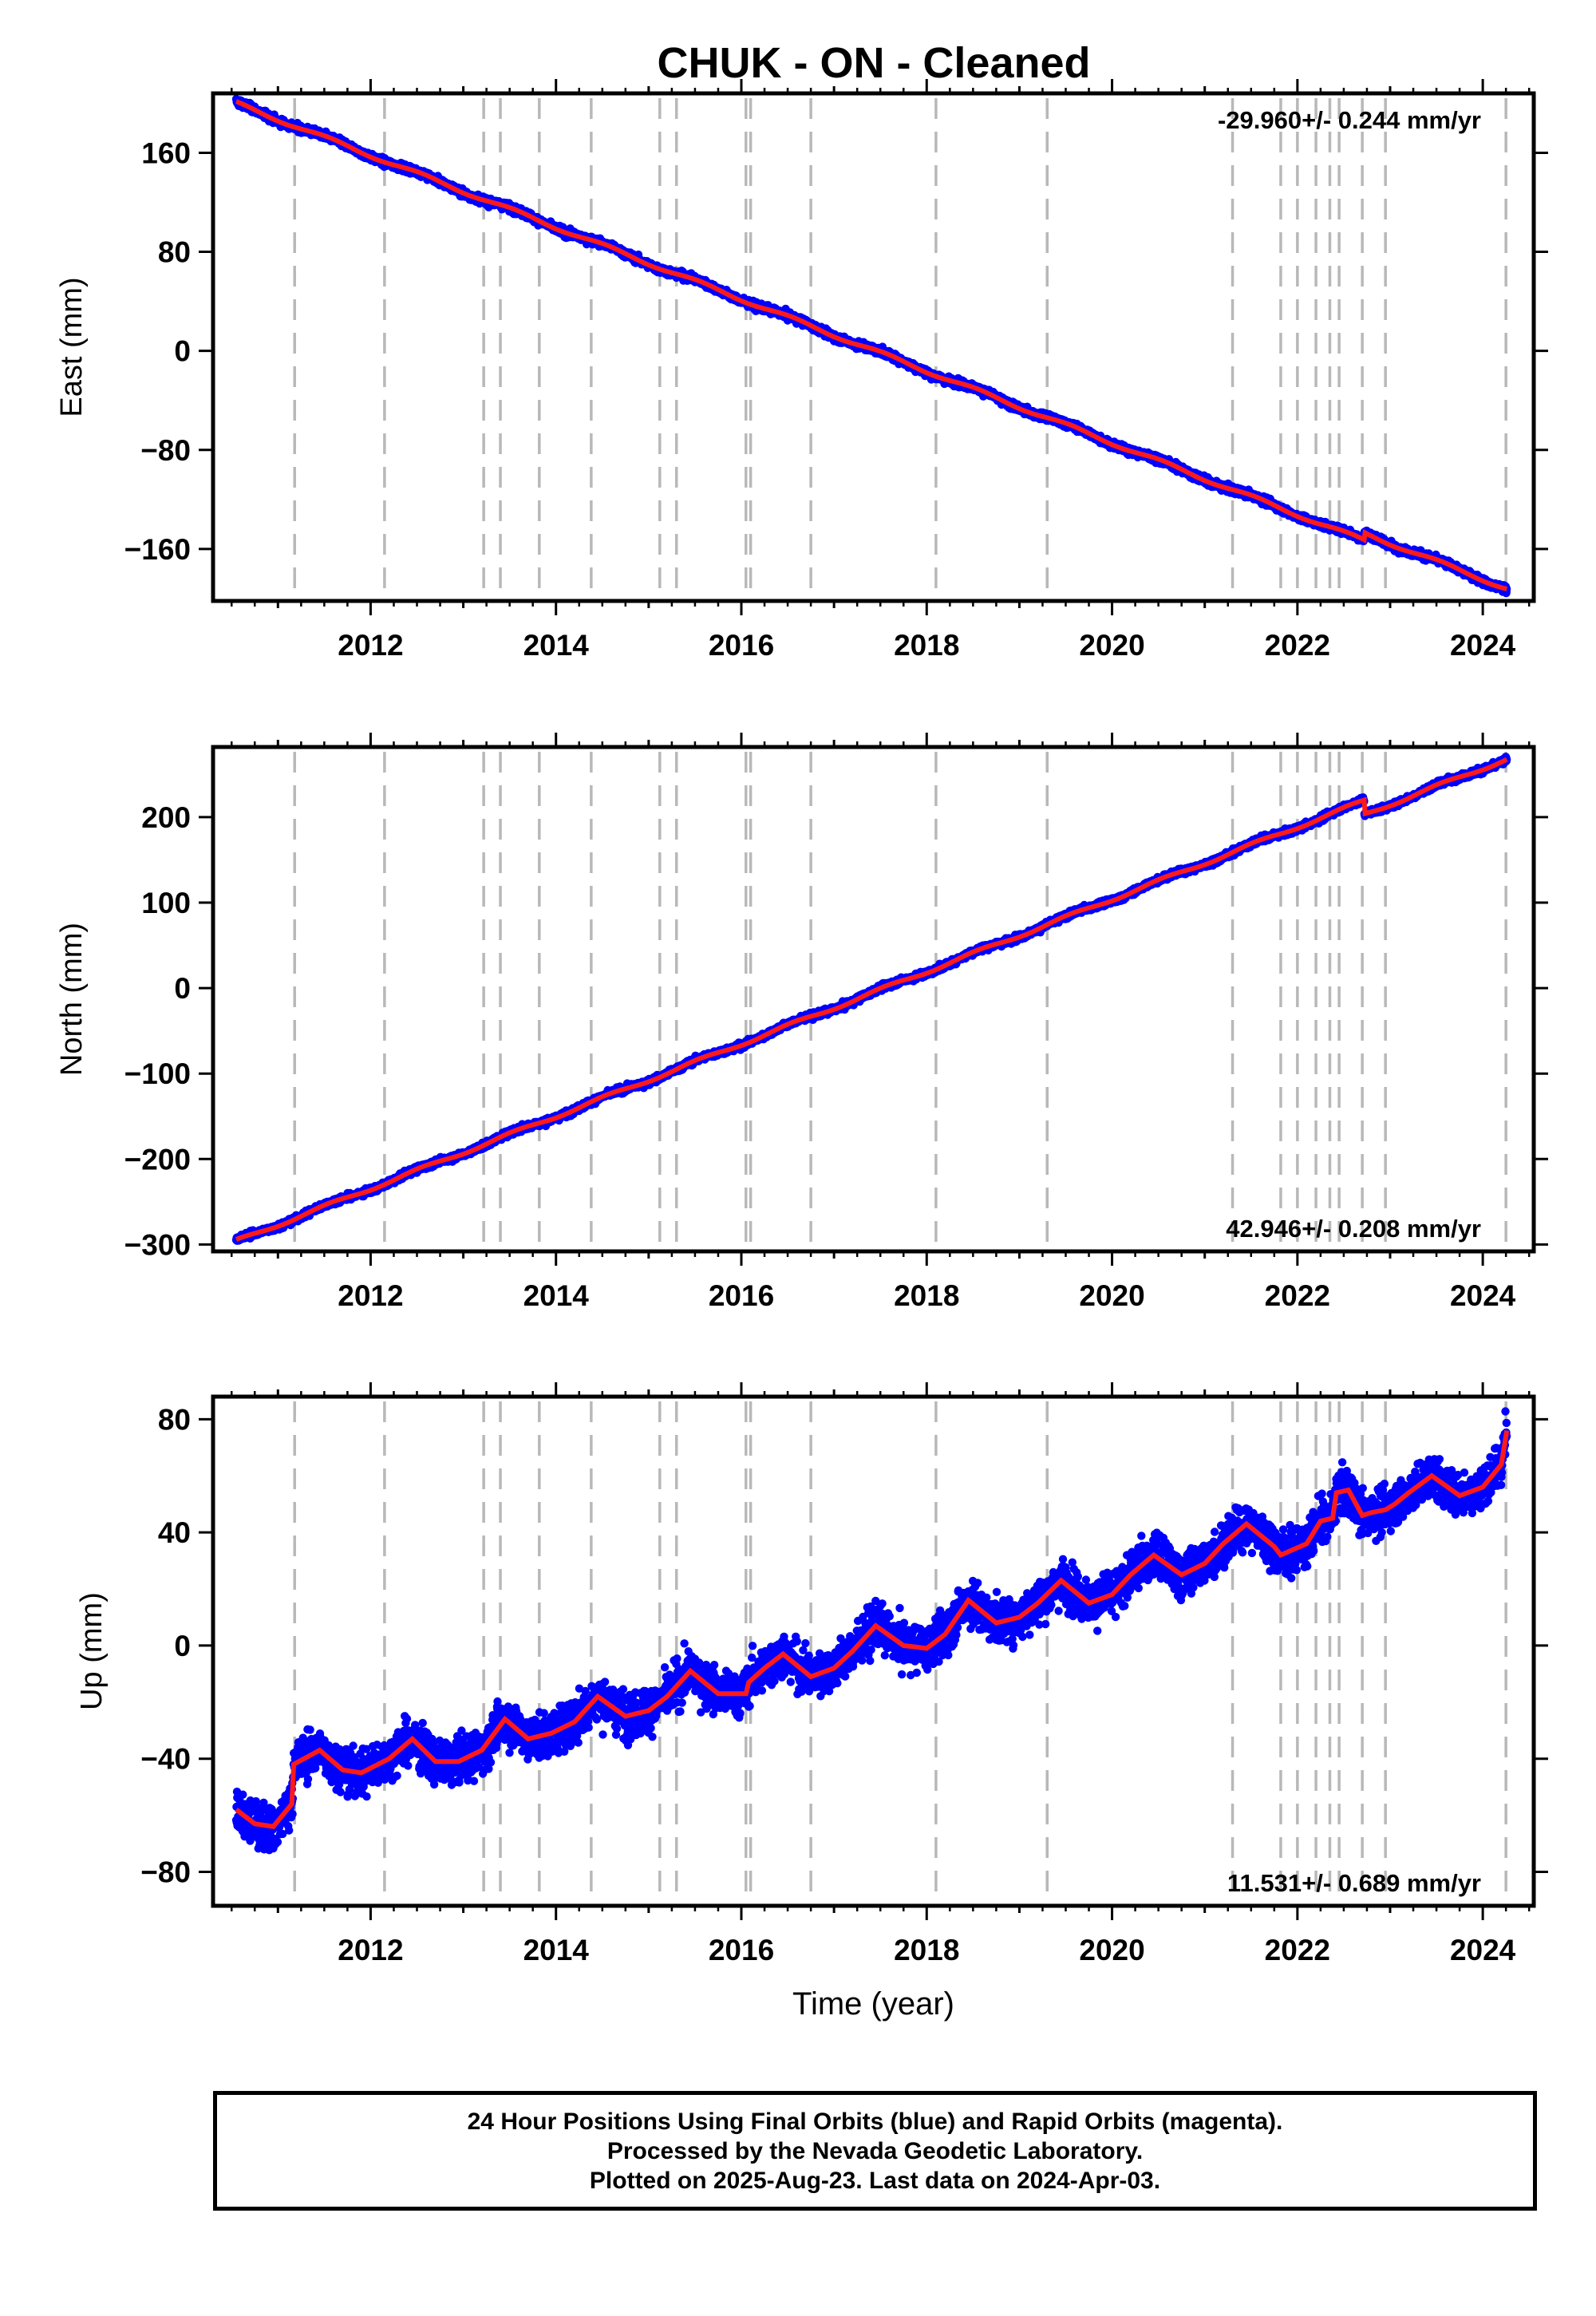 Image resolution: width=1596 pixels, height=2316 pixels. Describe the element at coordinates (873, 63) in the screenshot. I see `chart-title: CHUK - ON - Cleaned` at that location.